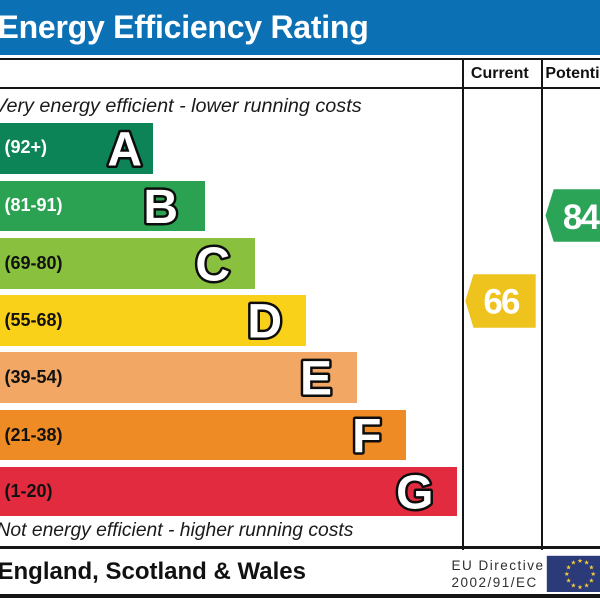  Describe the element at coordinates (124, 149) in the screenshot. I see `svg-text: A` at that location.